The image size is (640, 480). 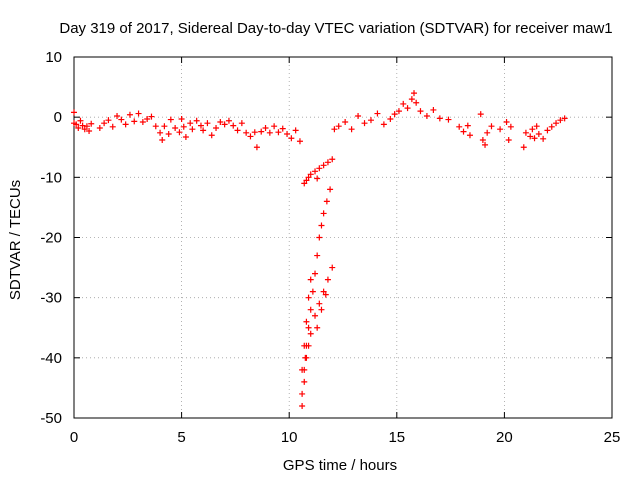 What do you see at coordinates (15, 240) in the screenshot?
I see `y-axis-label: SDTVAR / TECUs` at bounding box center [15, 240].